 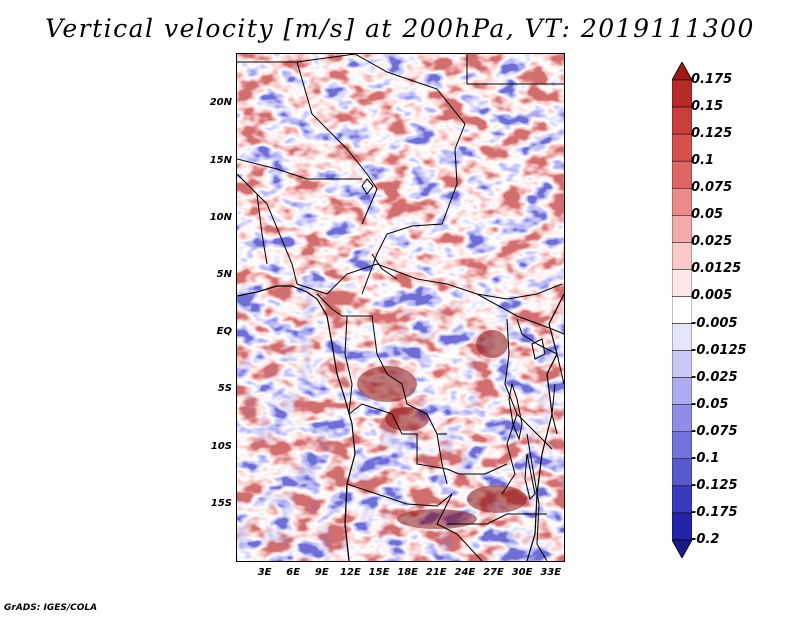 What do you see at coordinates (682, 71) in the screenshot?
I see `colorbar-top-arrow` at bounding box center [682, 71].